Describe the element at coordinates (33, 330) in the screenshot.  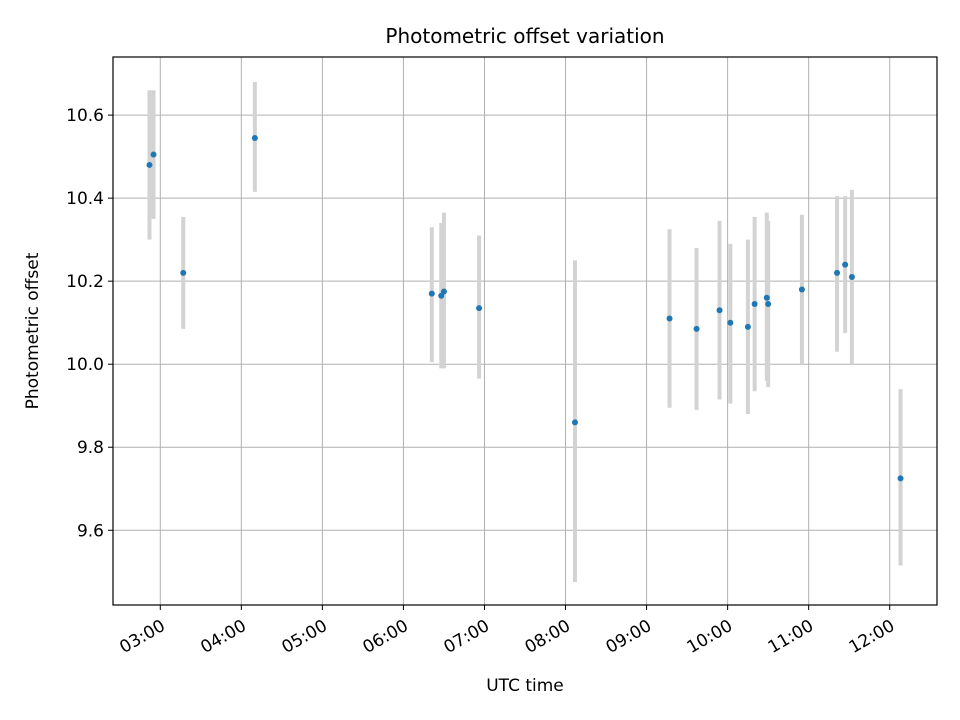
I see `y-axis-label: Photometric offset` at that location.